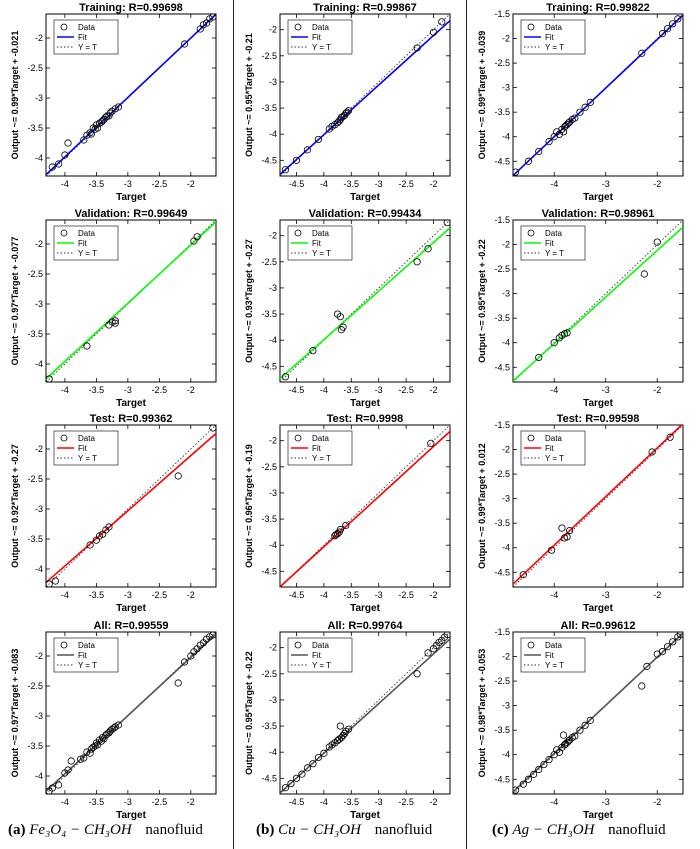 This screenshot has width=700, height=849. What do you see at coordinates (482, 301) in the screenshot?
I see `y-axis-label: Output ~= 0.95*Target + -0.22` at bounding box center [482, 301].